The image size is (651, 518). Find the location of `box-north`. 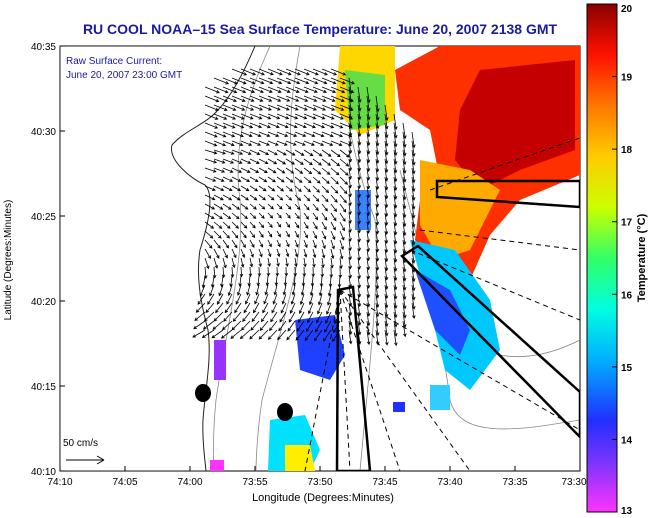

box-north is located at coordinates (507, 194).